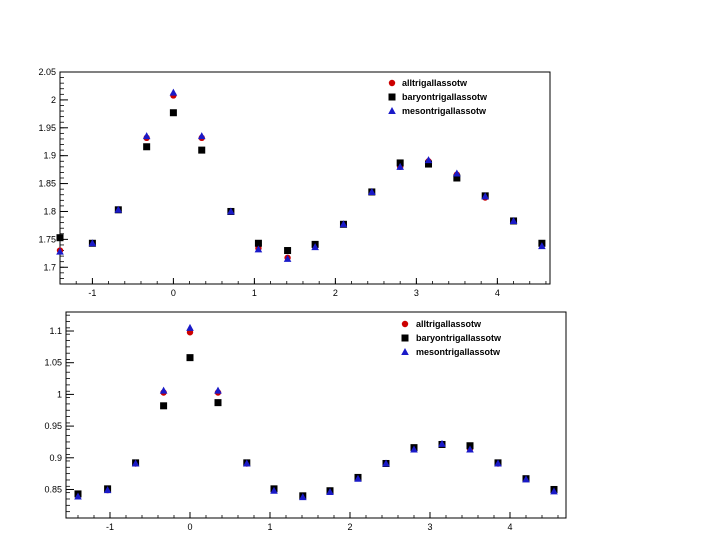 Image resolution: width=720 pixels, height=540 pixels. I want to click on legend-entry-baryon-2: baryontrigallassotw, so click(459, 338).